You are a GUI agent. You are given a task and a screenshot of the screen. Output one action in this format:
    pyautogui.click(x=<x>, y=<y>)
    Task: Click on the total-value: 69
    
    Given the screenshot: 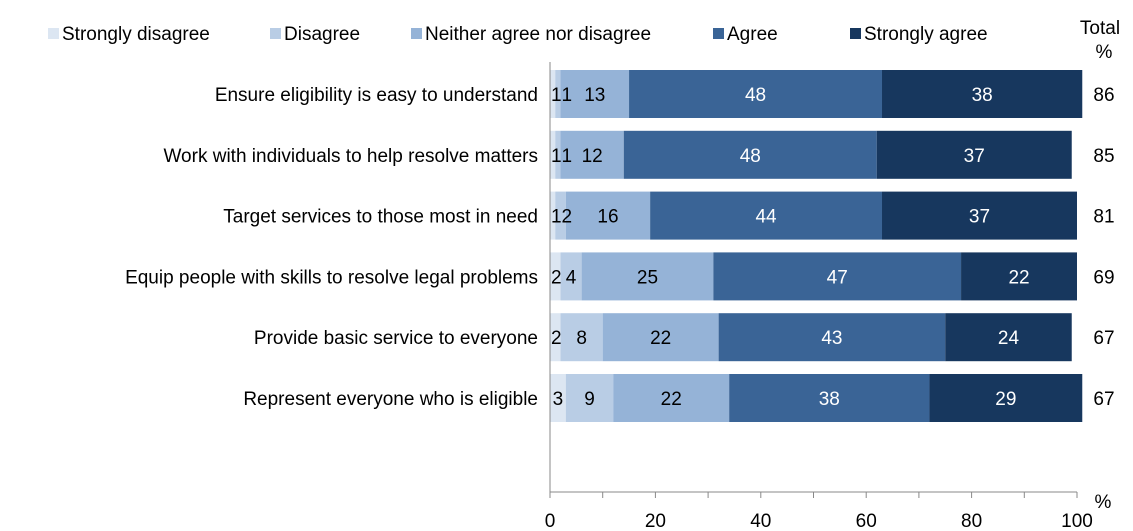 What is the action you would take?
    pyautogui.click(x=1103, y=277)
    